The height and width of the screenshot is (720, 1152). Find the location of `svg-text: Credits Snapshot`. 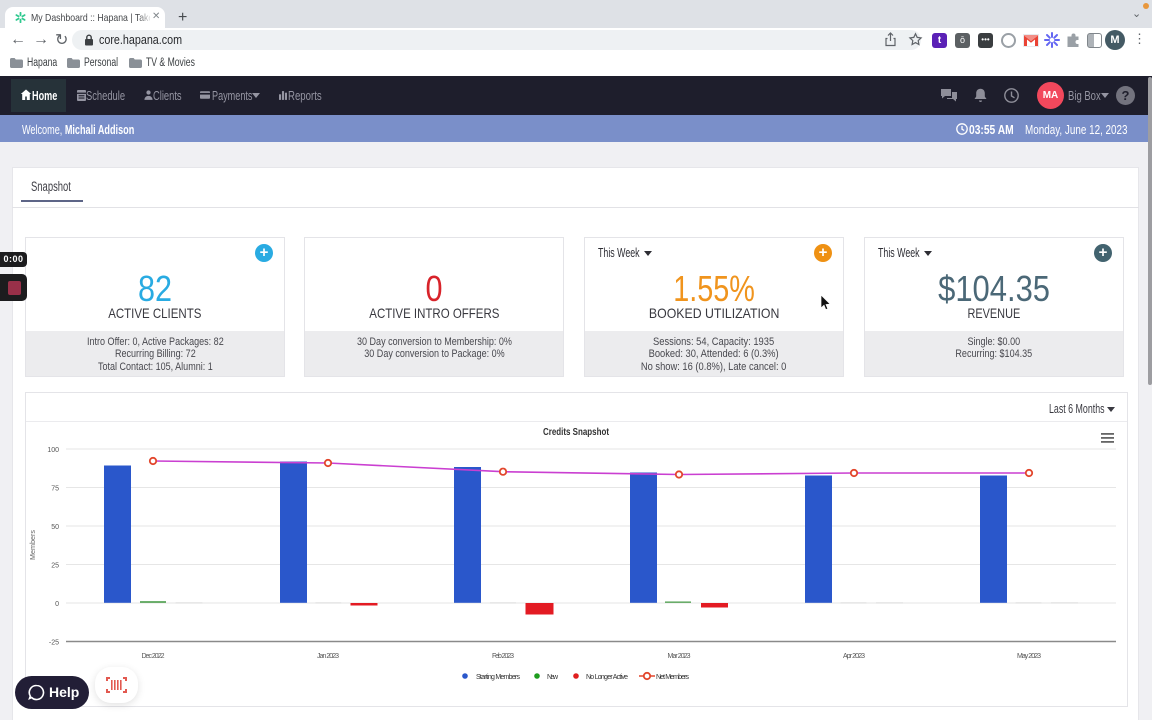

svg-text: Credits Snapshot is located at coordinates (576, 432).